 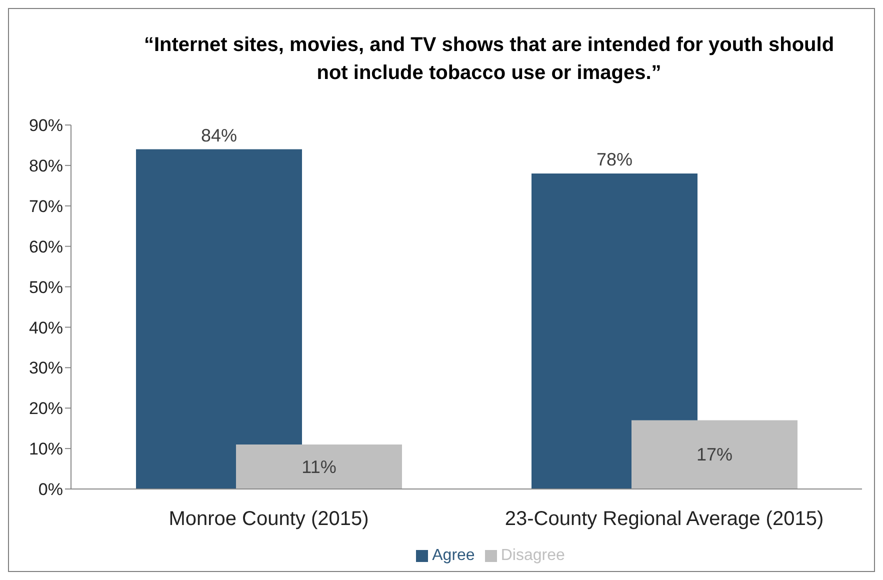 I want to click on x-tick-label: Monroe County (2015), so click(x=268, y=519).